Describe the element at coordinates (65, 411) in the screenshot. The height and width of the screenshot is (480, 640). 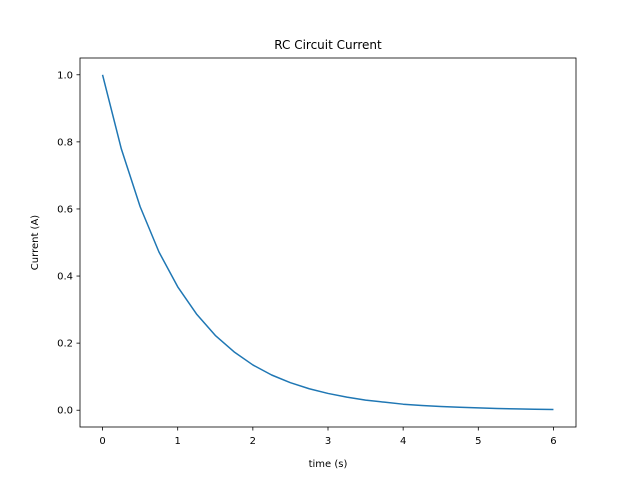
I see `y-tick-label: 0.0` at that location.